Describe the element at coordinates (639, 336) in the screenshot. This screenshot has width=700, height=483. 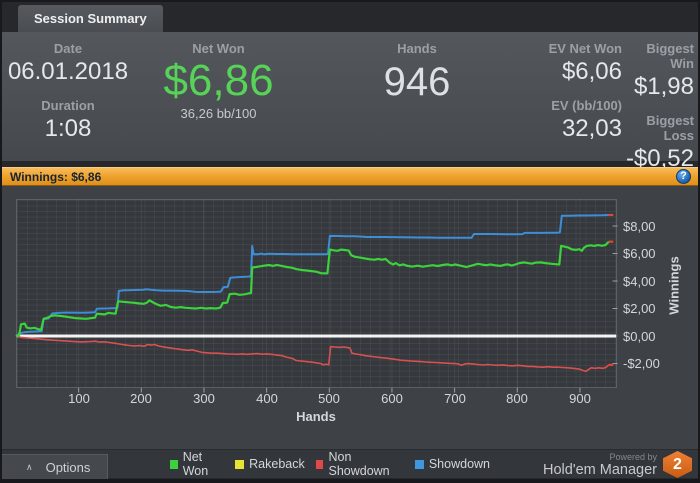
I see `y-tick-0: $0,00` at that location.